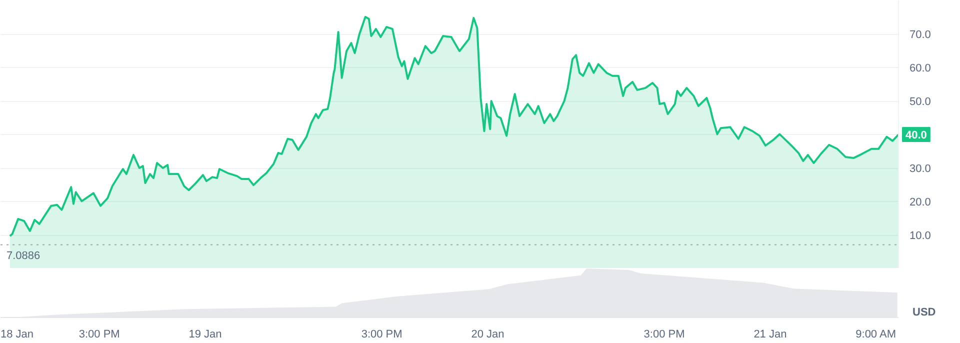 The width and height of the screenshot is (960, 343). What do you see at coordinates (920, 169) in the screenshot?
I see `y-tick-label: 30.0` at bounding box center [920, 169].